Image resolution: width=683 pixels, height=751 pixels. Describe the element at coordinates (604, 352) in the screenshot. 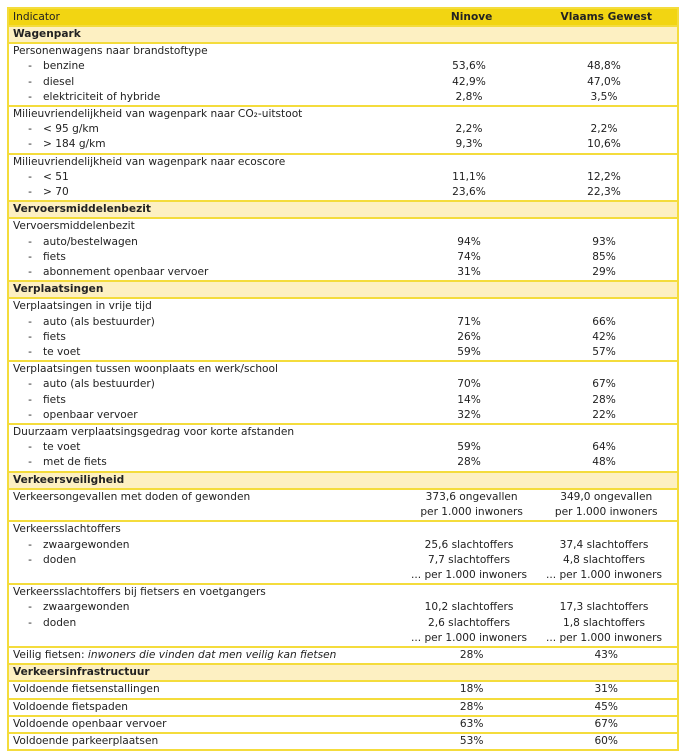

I see `vlaams-gewest-value: 57%` at that location.